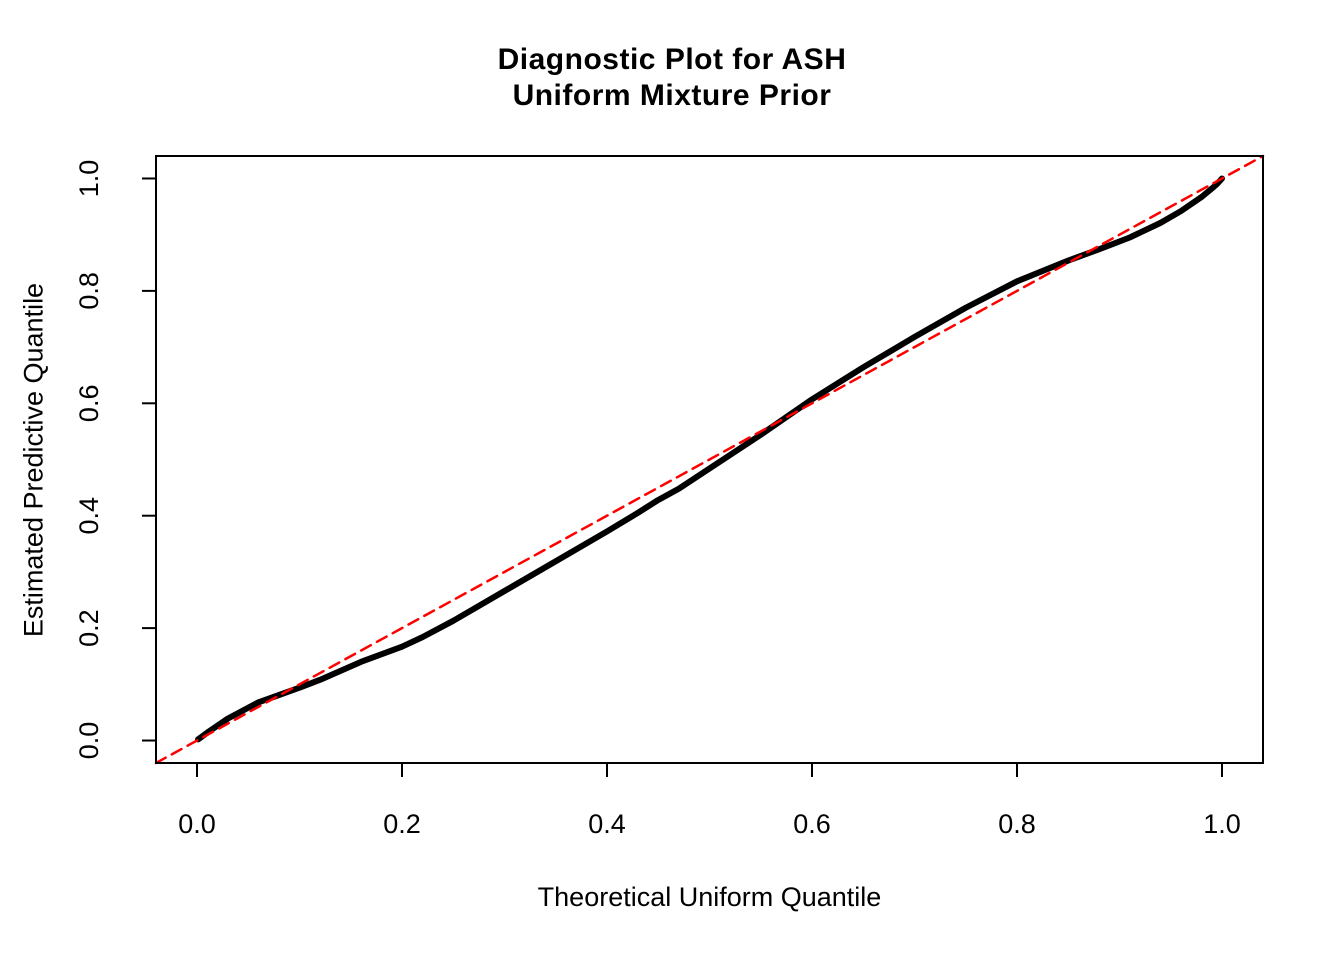 This screenshot has height=960, width=1344. What do you see at coordinates (89, 516) in the screenshot?
I see `y-axis-tick-label: 0.4` at bounding box center [89, 516].